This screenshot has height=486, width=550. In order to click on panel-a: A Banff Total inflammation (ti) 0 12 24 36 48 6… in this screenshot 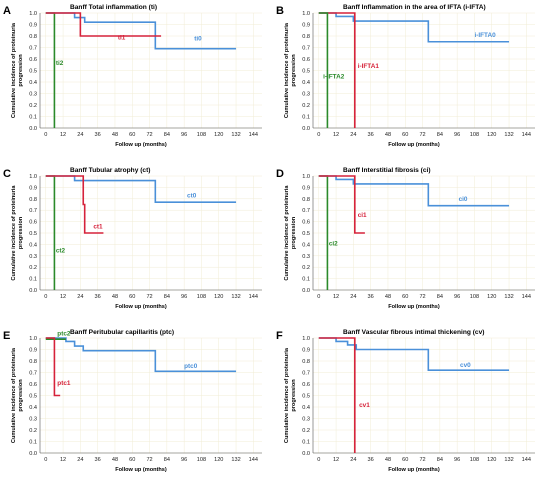, I will do `click(132, 76)`.